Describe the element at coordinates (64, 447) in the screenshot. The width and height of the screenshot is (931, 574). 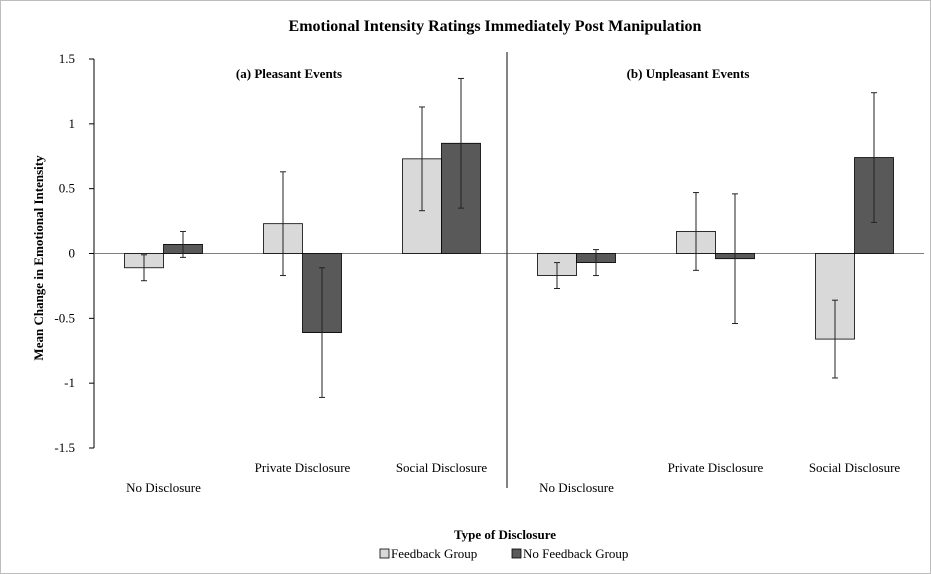
I see `y-tick-label: -1.5` at that location.